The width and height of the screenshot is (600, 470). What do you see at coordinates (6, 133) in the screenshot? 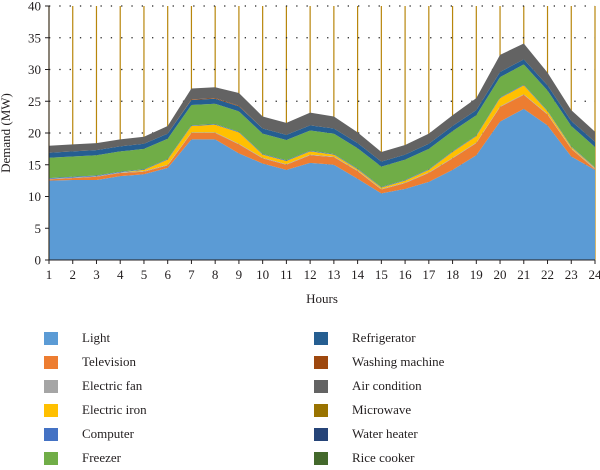
I see `y-axis-title: Demand (MW)` at bounding box center [6, 133].